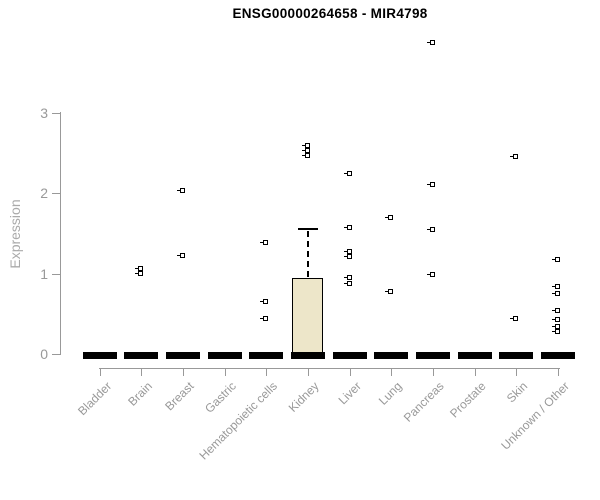  What do you see at coordinates (349, 393) in the screenshot?
I see `category-label: Liver` at bounding box center [349, 393].